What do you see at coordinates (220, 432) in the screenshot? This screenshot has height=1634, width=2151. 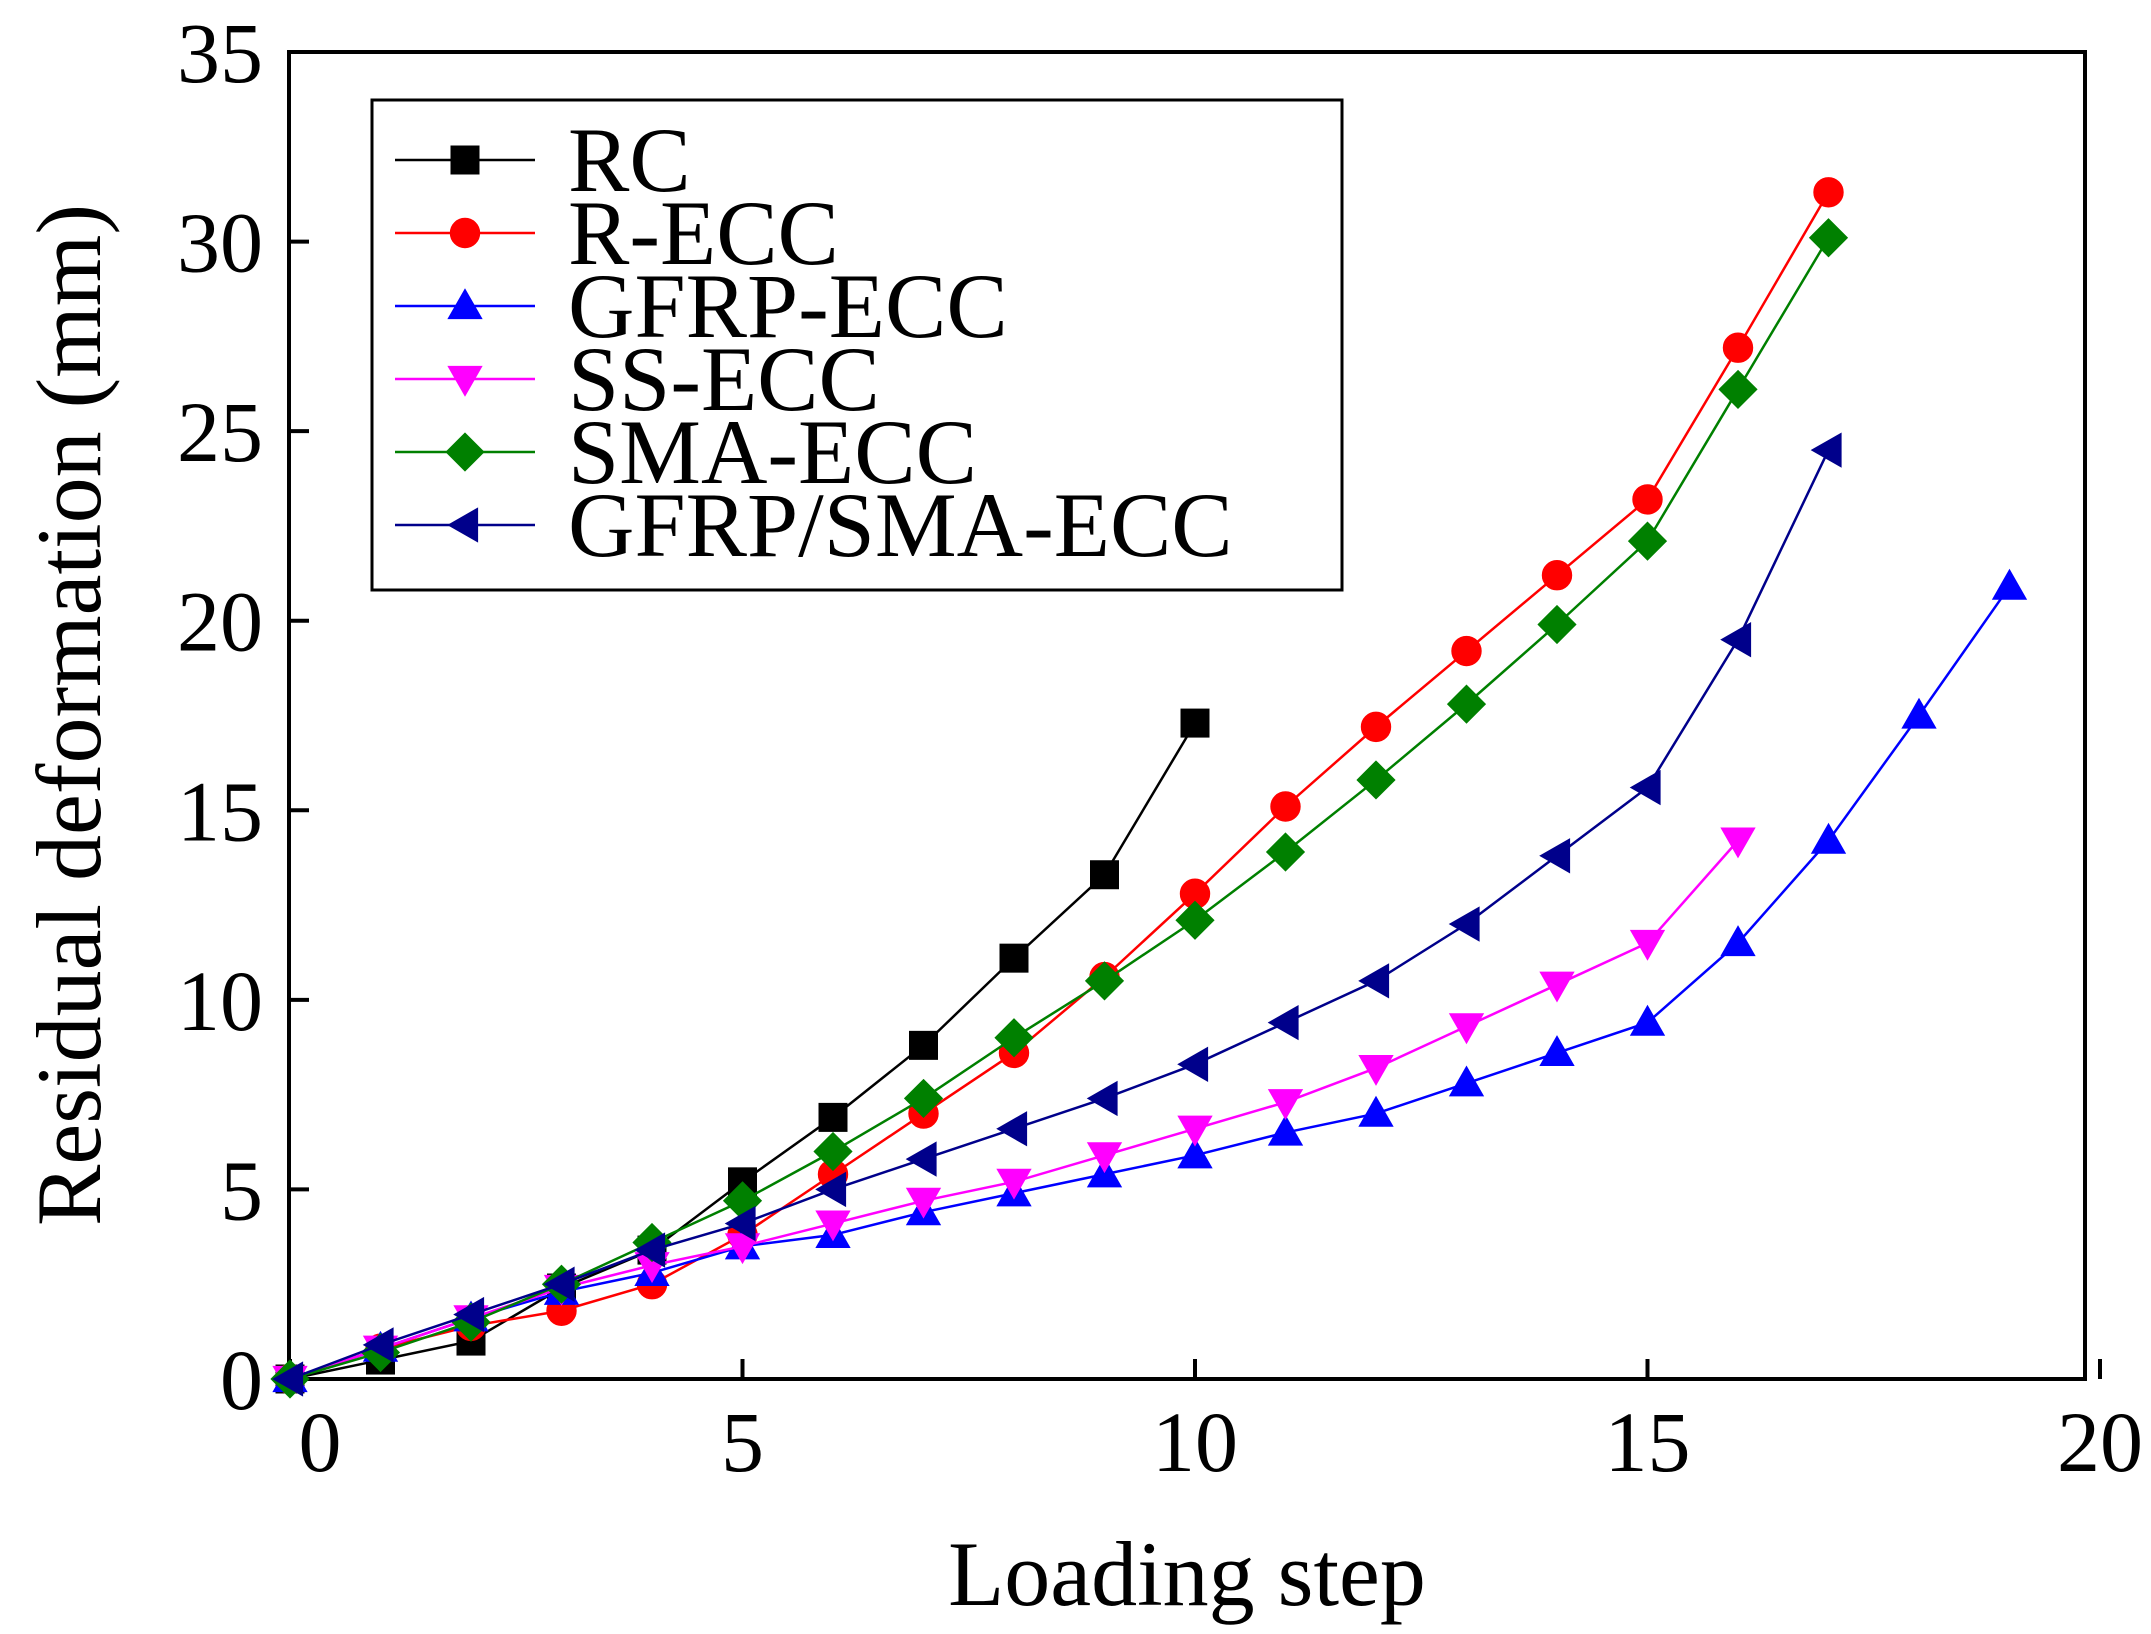 I see `y-tick-label: 25` at bounding box center [220, 432].